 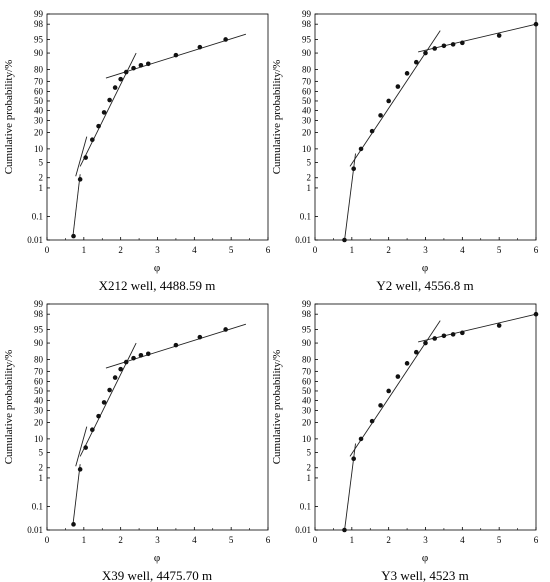 What do you see at coordinates (307, 391) in the screenshot?
I see `y-tick-label: 50` at bounding box center [307, 391].